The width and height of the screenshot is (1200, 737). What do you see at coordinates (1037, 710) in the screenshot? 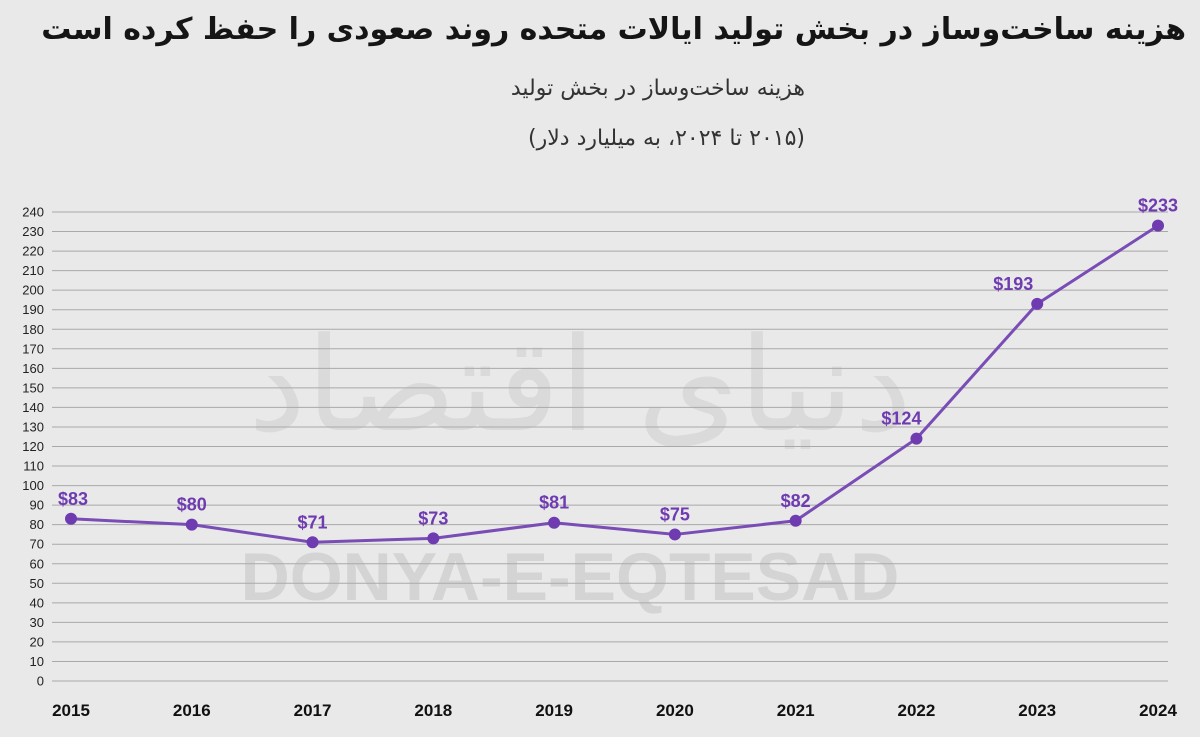
I see `x-tick-label: 2023` at bounding box center [1037, 710].